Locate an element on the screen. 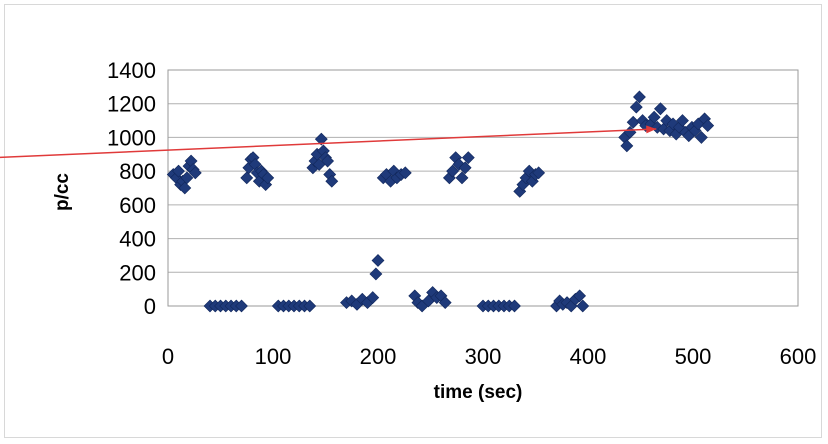 This screenshot has width=828, height=444. x-tick-label: 100 is located at coordinates (273, 356).